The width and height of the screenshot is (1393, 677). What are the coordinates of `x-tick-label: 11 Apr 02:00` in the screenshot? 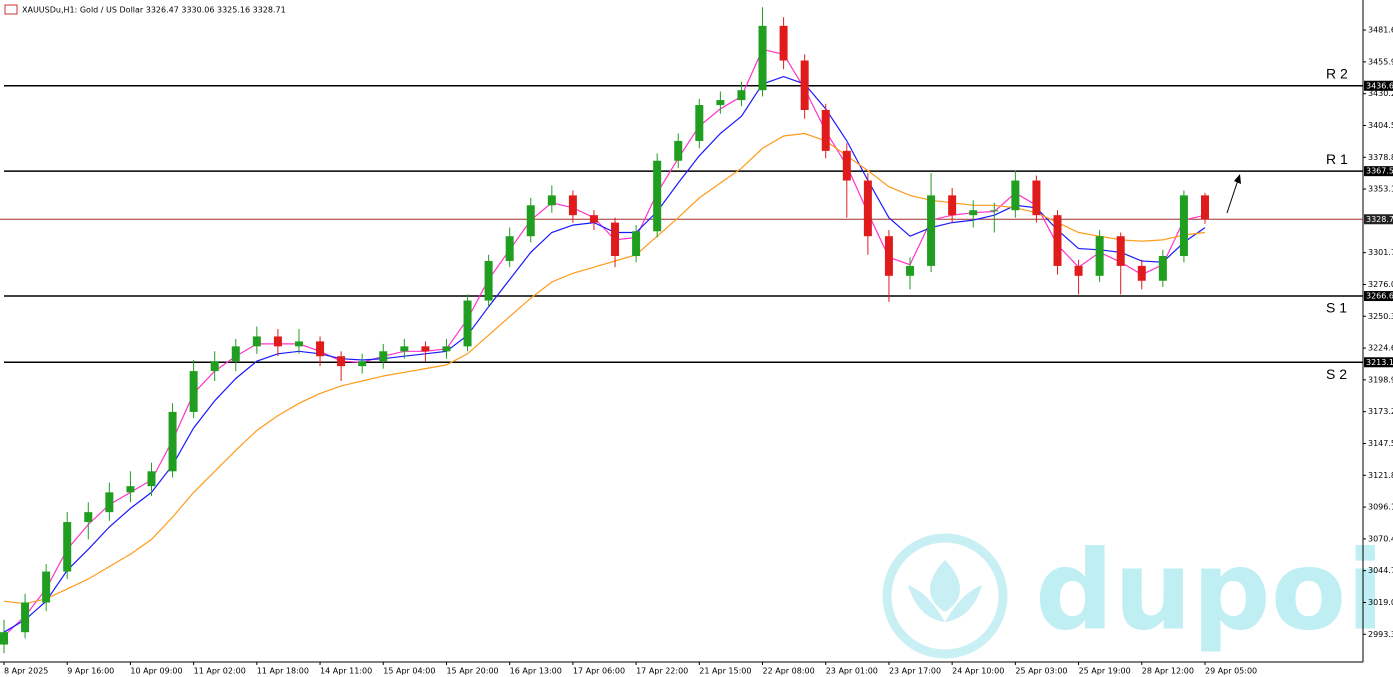 It's located at (220, 671).